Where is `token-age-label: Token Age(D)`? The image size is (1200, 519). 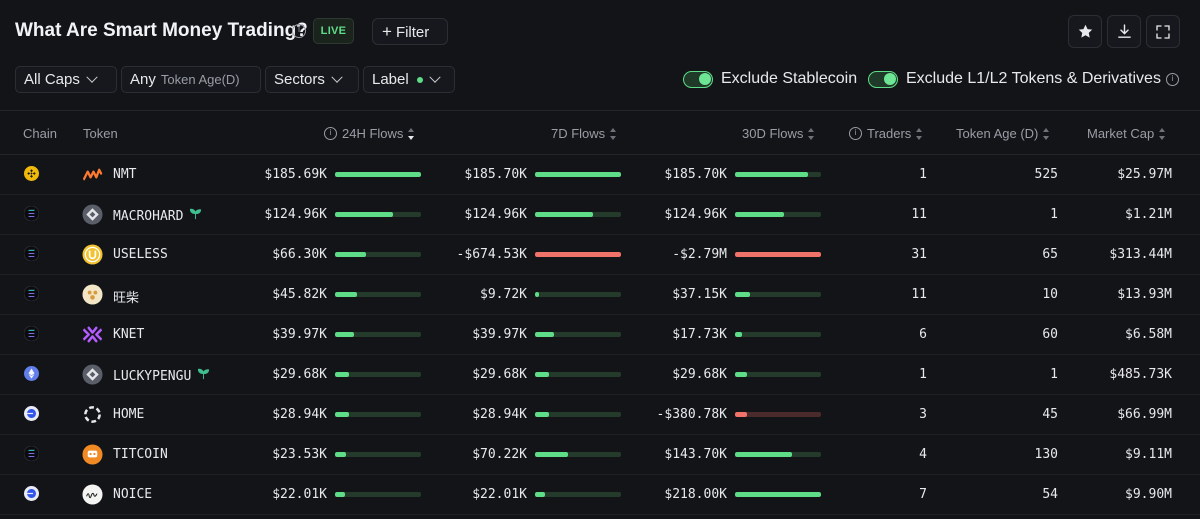 token-age-label: Token Age(D) is located at coordinates (200, 79).